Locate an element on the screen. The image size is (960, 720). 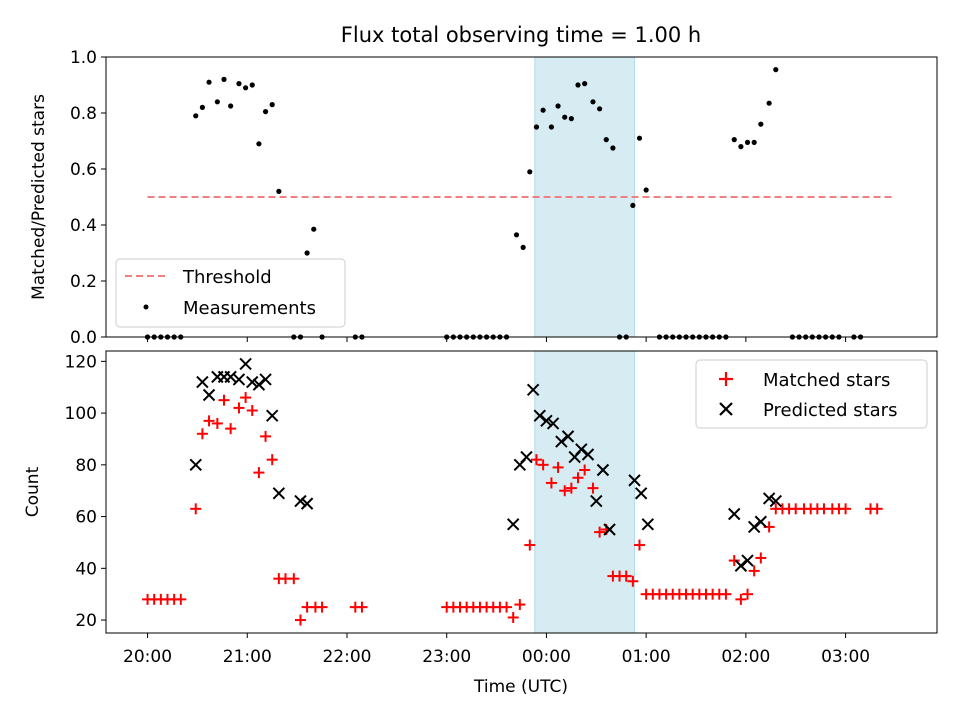
y-tick-label: 0.4 is located at coordinates (83, 226).